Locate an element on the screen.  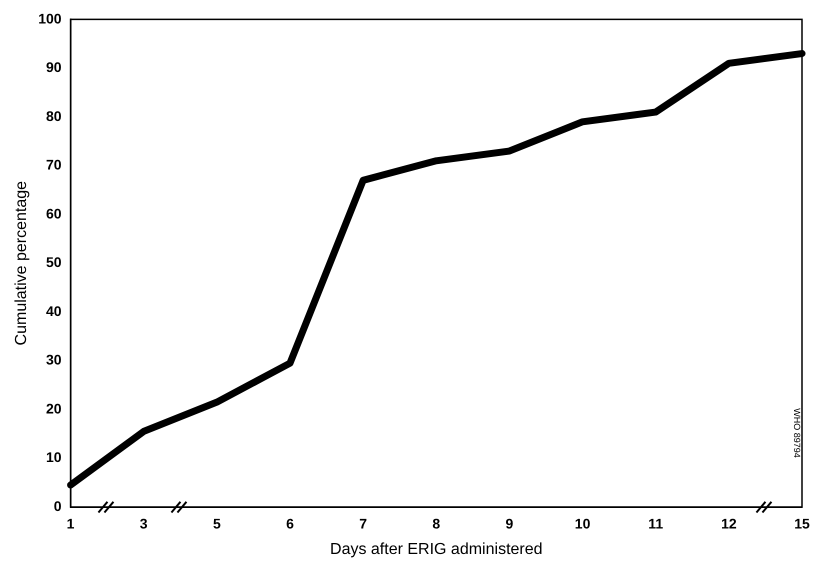
y-tick-label: 20 is located at coordinates (54, 408).